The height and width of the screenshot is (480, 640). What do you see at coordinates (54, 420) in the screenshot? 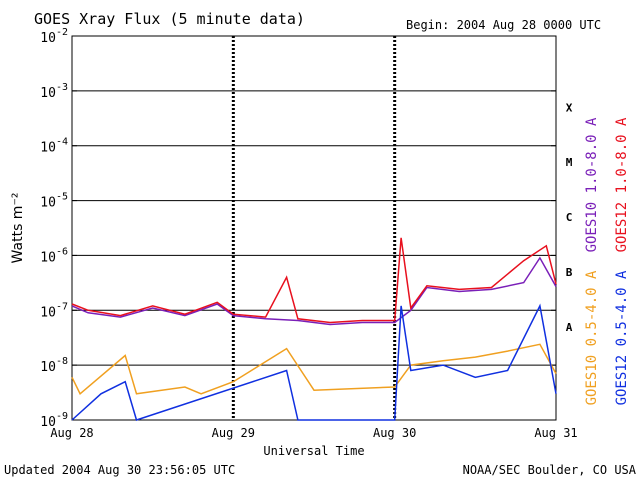
I see `y-tick-label: 10⁻⁹` at bounding box center [54, 420].